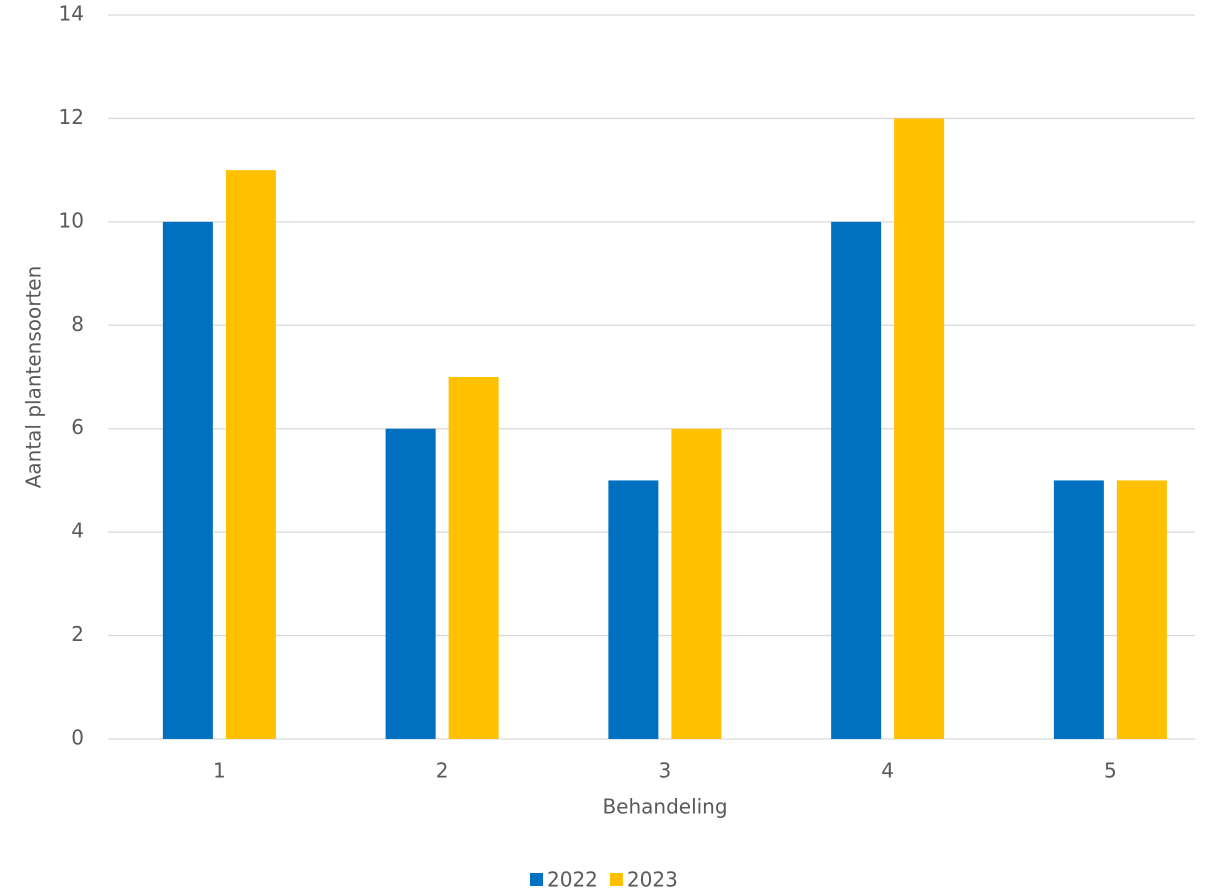 This screenshot has width=1212, height=892. I want to click on x-tick-label: 1, so click(219, 771).